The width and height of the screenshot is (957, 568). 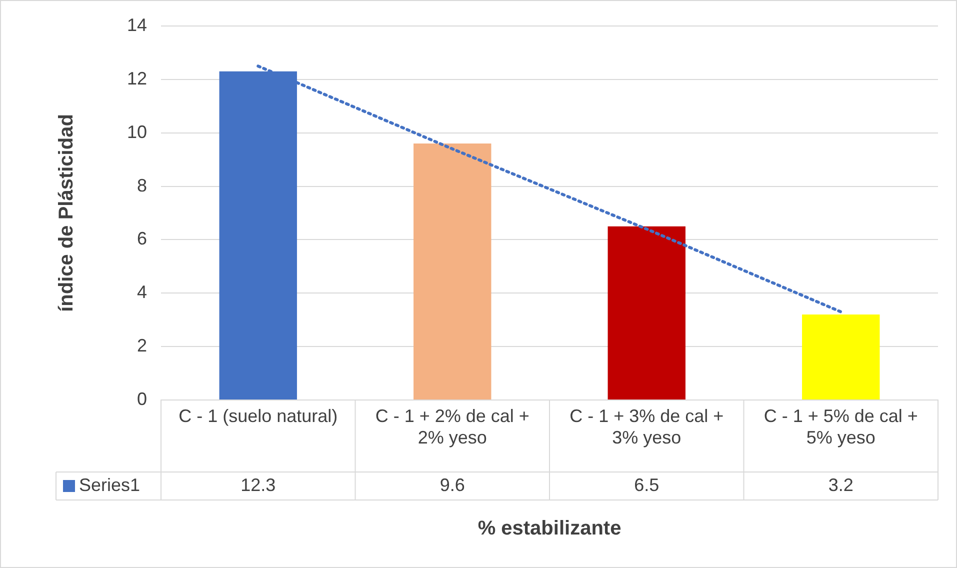 What do you see at coordinates (136, 78) in the screenshot?
I see `y-tick-label: 12` at bounding box center [136, 78].